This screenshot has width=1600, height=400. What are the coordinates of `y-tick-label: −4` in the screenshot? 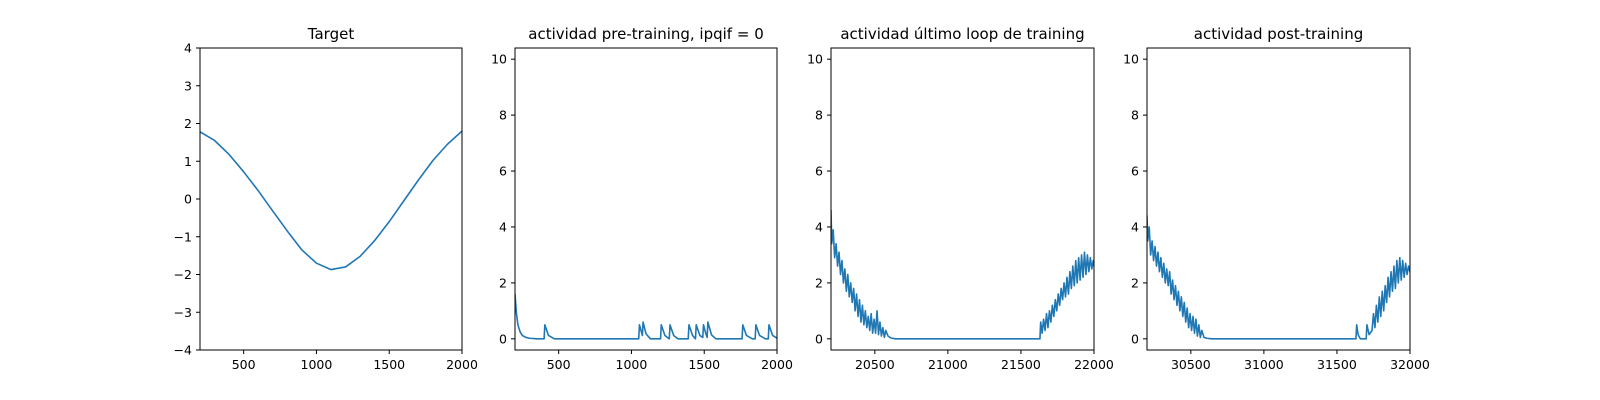 It's located at (183, 350).